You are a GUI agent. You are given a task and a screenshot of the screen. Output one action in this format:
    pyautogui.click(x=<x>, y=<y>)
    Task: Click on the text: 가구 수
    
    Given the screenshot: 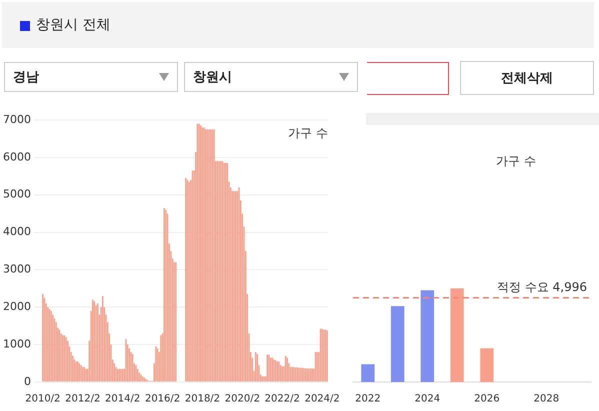 What is the action you would take?
    pyautogui.click(x=516, y=161)
    